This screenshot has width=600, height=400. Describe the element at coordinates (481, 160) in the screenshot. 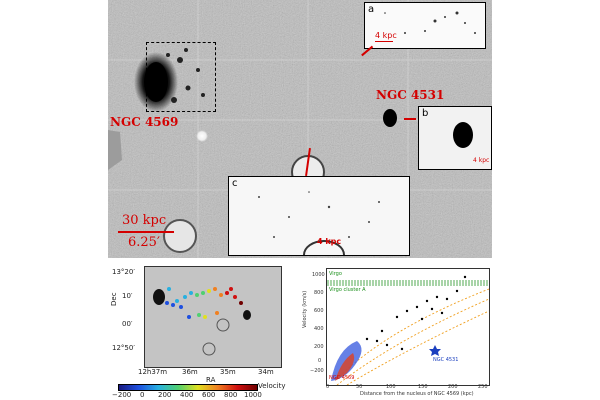

I see `inset-b-scale: 4 kpc` at that location.